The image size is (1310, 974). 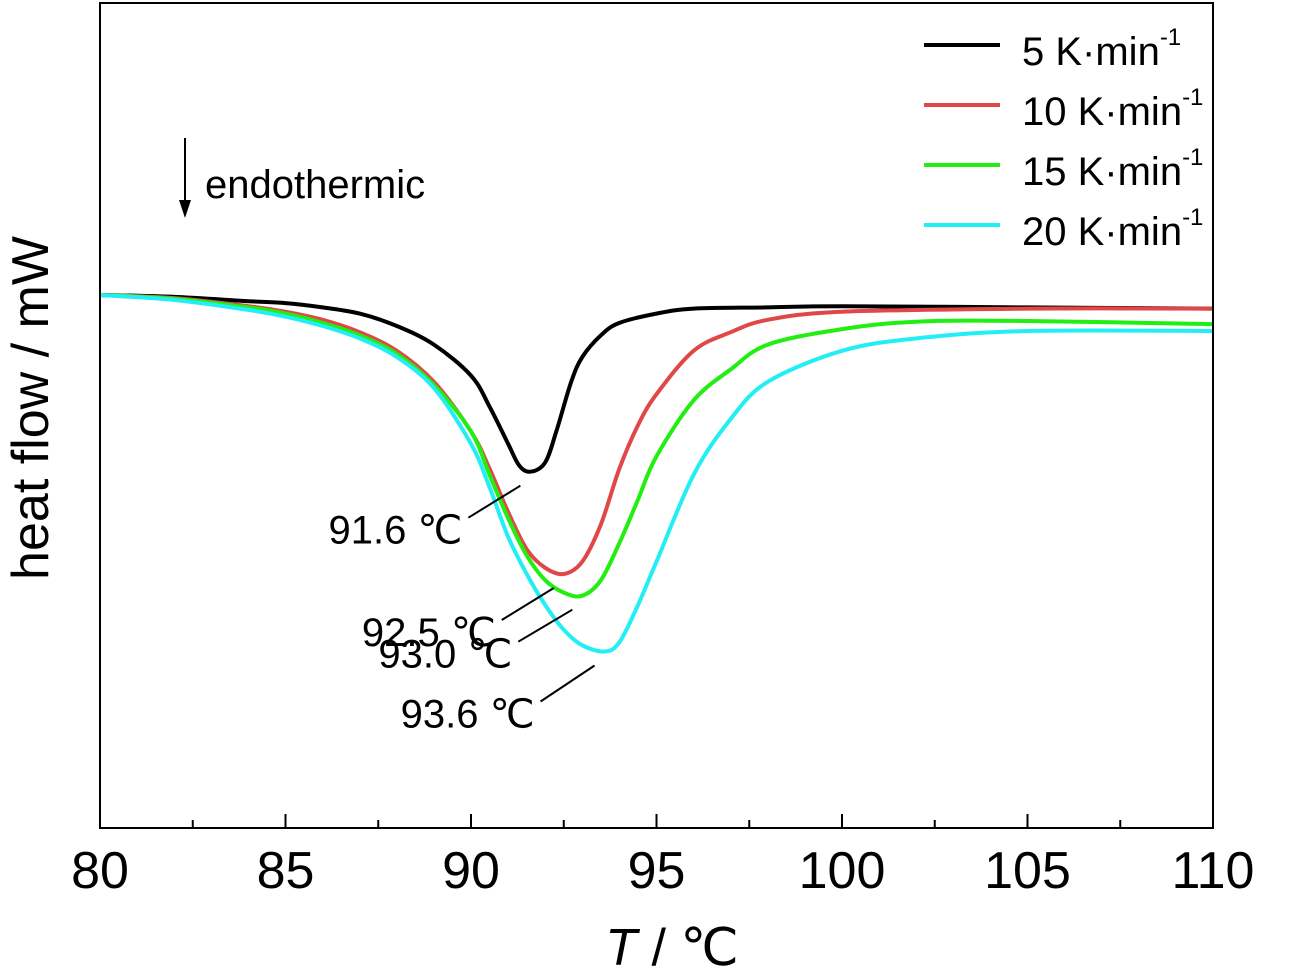 I want to click on x-axis-title-unit: / ℃, so click(x=688, y=946).